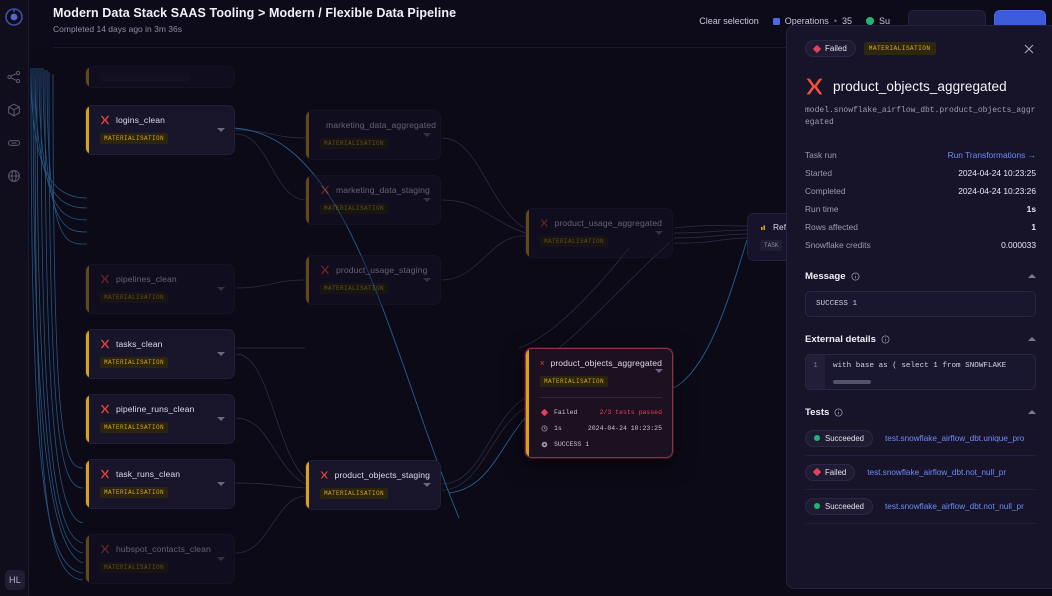 The height and width of the screenshot is (596, 1052). I want to click on test-name-link: test.snowflake_airflow_dbt.unique_pro, so click(955, 438).